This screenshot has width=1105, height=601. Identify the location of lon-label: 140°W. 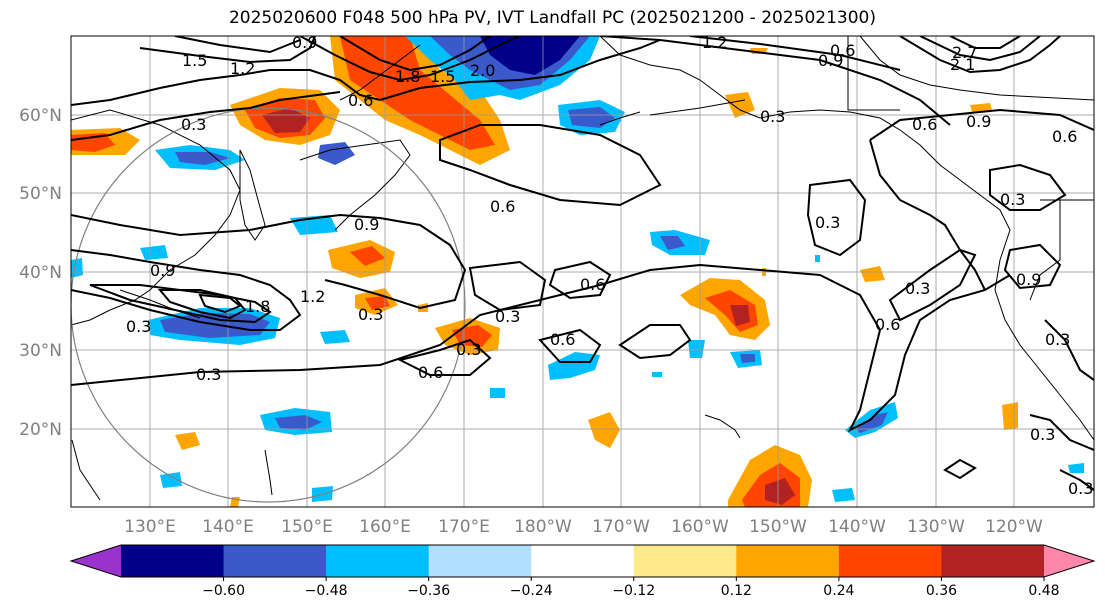
(857, 527).